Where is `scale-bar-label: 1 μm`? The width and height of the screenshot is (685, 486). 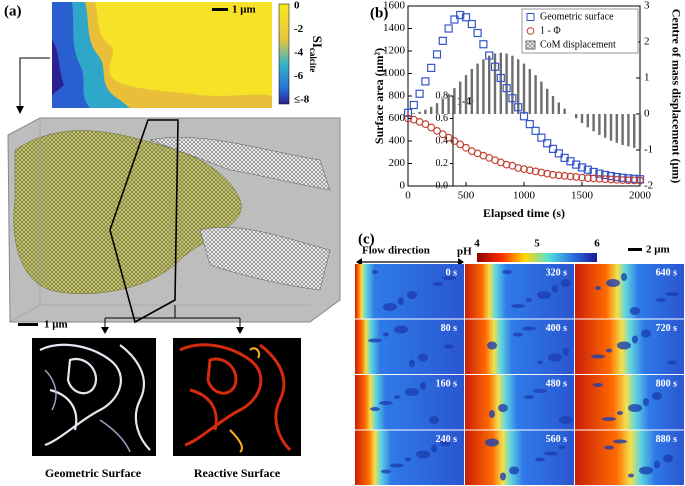
scale-bar-label: 1 μm is located at coordinates (244, 10).